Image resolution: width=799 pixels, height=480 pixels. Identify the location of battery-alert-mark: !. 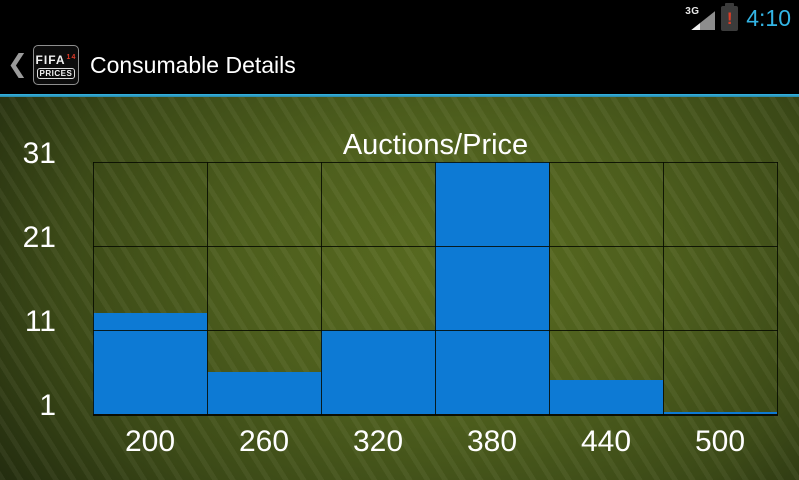
(729, 18).